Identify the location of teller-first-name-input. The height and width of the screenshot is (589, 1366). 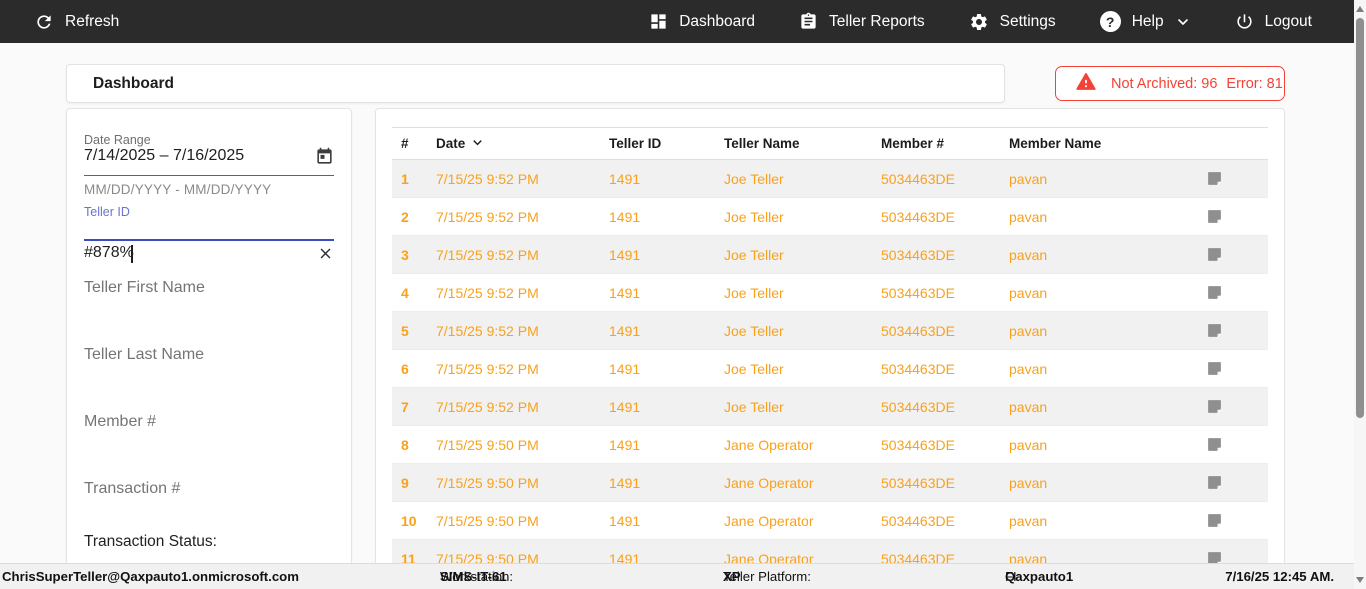
(209, 291).